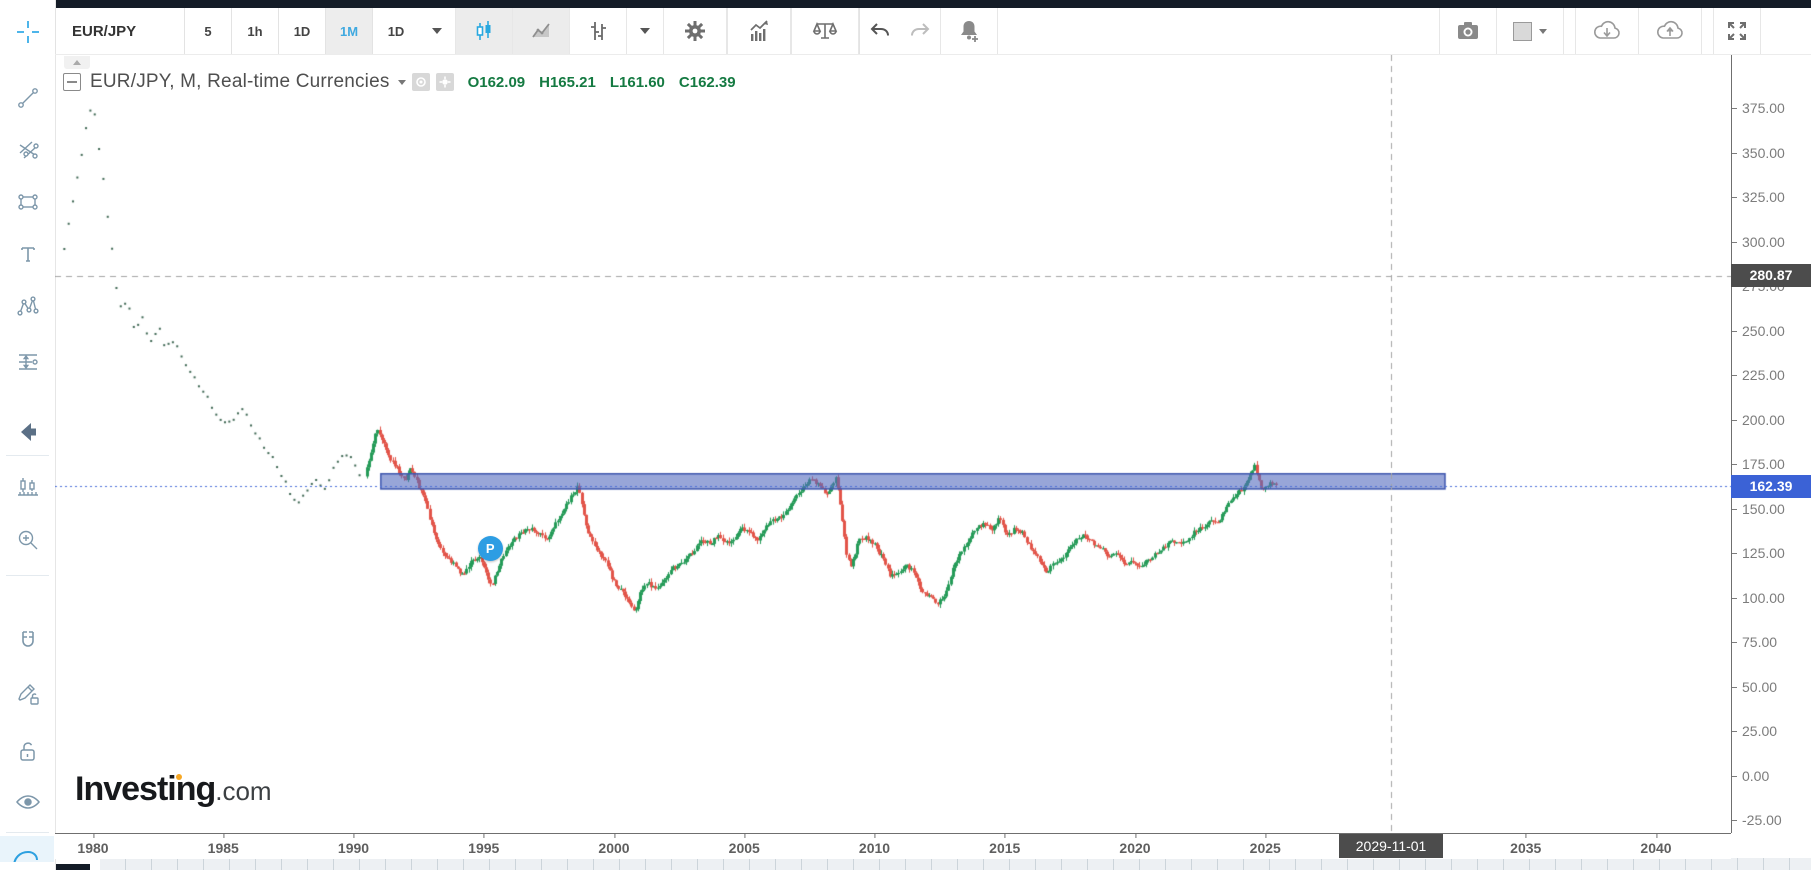 This screenshot has width=1811, height=870. I want to click on bars-style-icon, so click(598, 31).